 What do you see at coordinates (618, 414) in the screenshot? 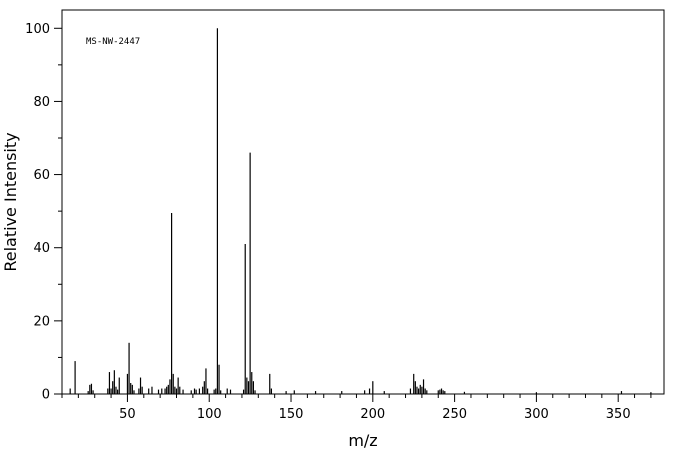
I see `x-tick-label-350: 350` at bounding box center [618, 414].